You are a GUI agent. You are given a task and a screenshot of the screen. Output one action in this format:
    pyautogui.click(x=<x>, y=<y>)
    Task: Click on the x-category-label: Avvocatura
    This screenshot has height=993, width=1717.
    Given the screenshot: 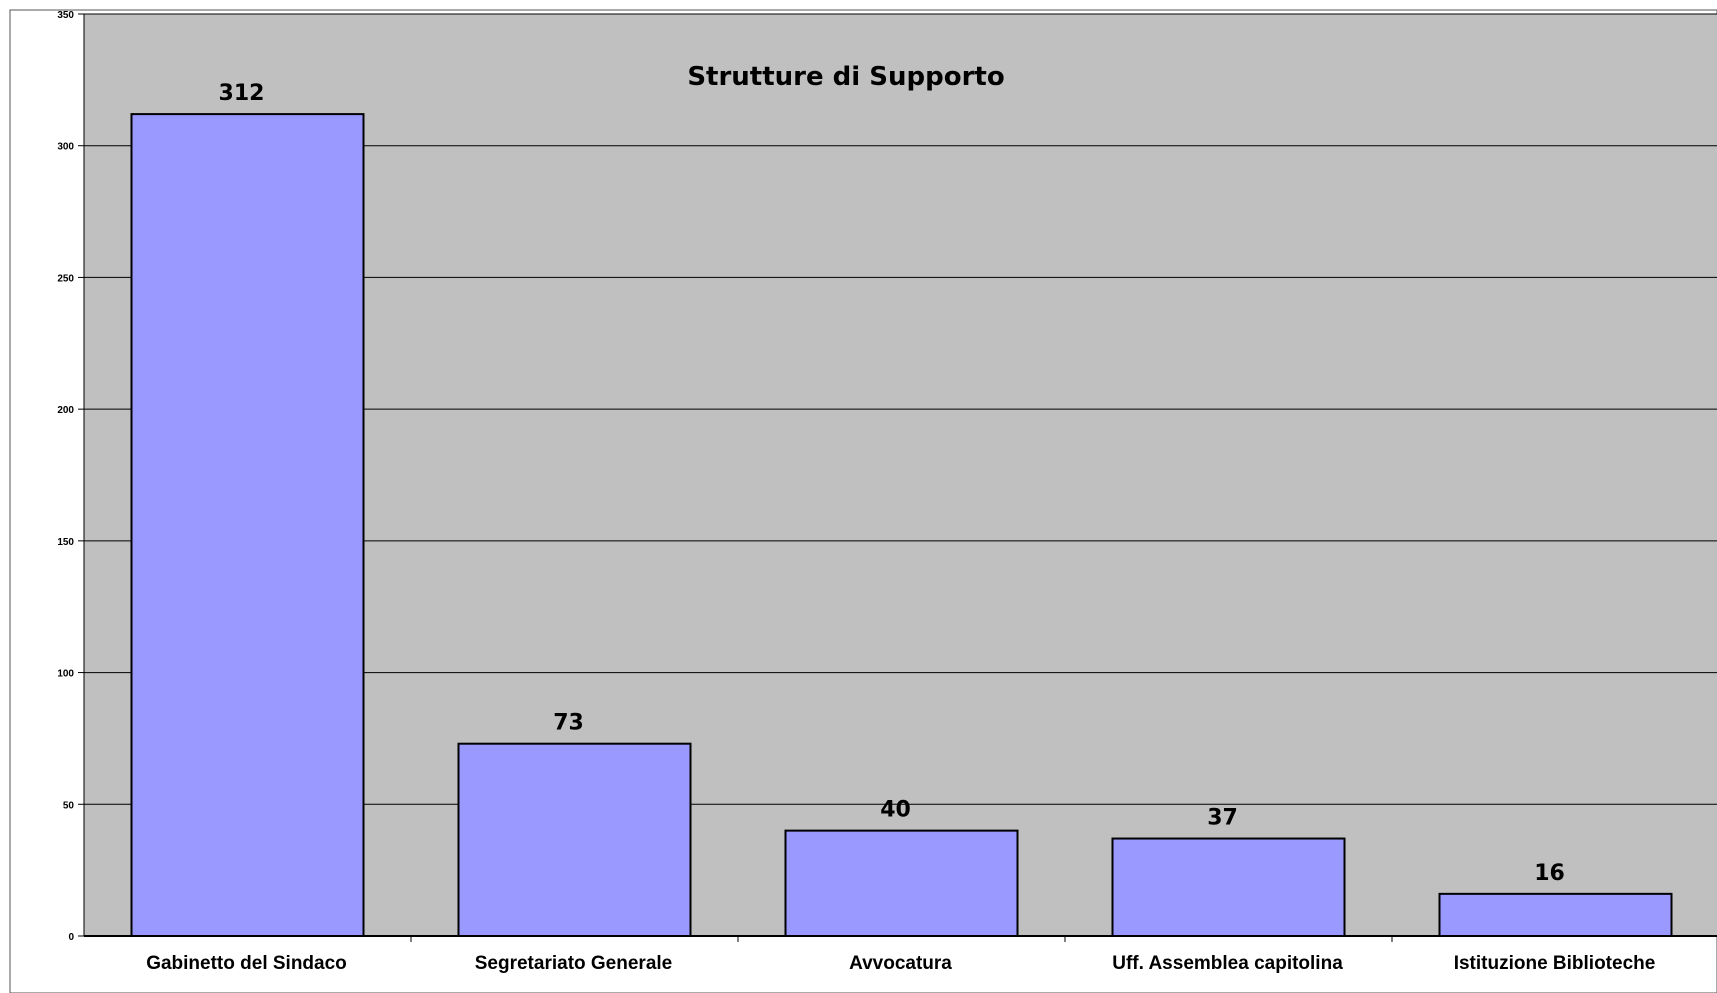 What is the action you would take?
    pyautogui.click(x=900, y=963)
    